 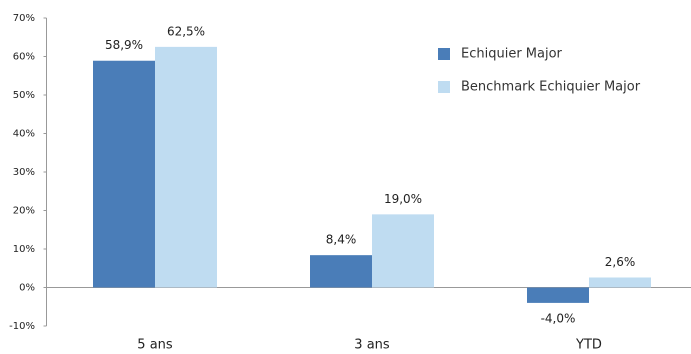 I want to click on data-label: 62,5%, so click(x=186, y=31).